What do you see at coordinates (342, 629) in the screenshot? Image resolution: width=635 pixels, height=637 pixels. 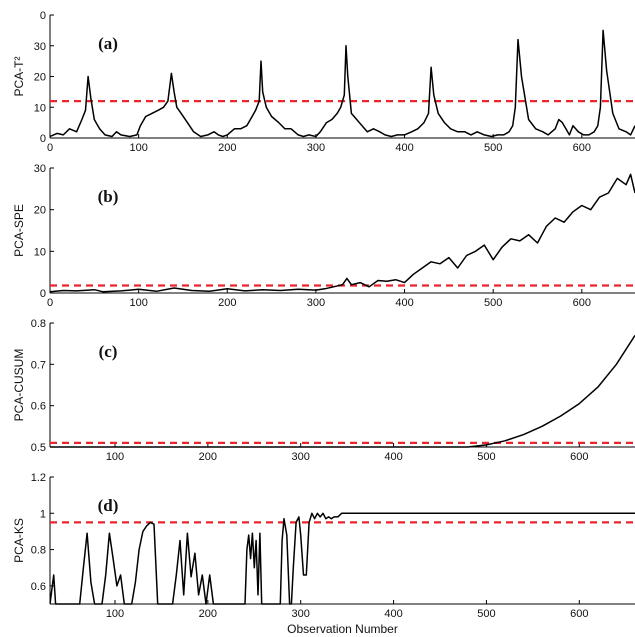 I see `x-axis-label: Observation Number` at bounding box center [342, 629].